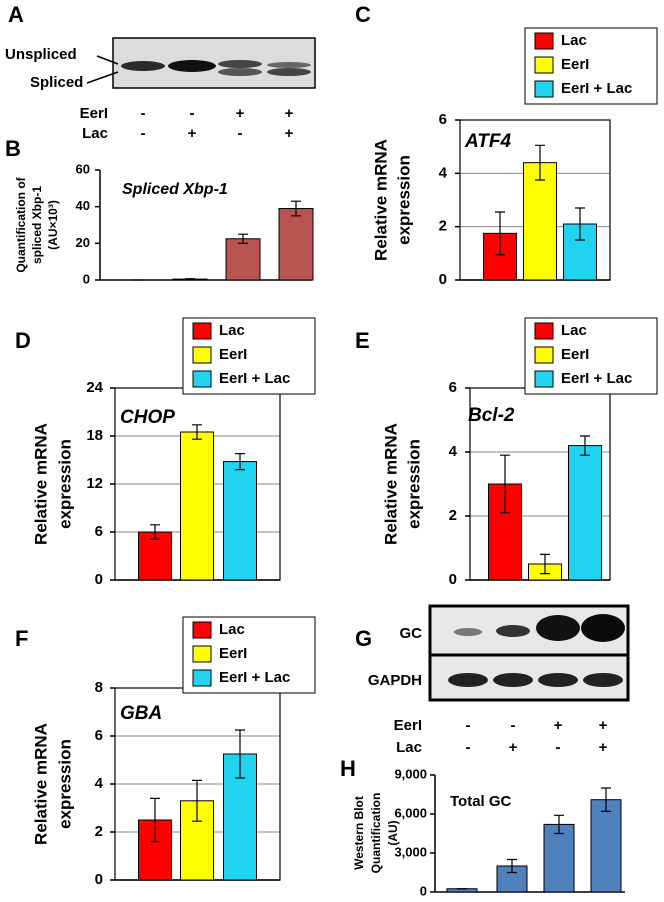  What do you see at coordinates (491, 415) in the screenshot?
I see `chart-title: Bcl-2` at bounding box center [491, 415].